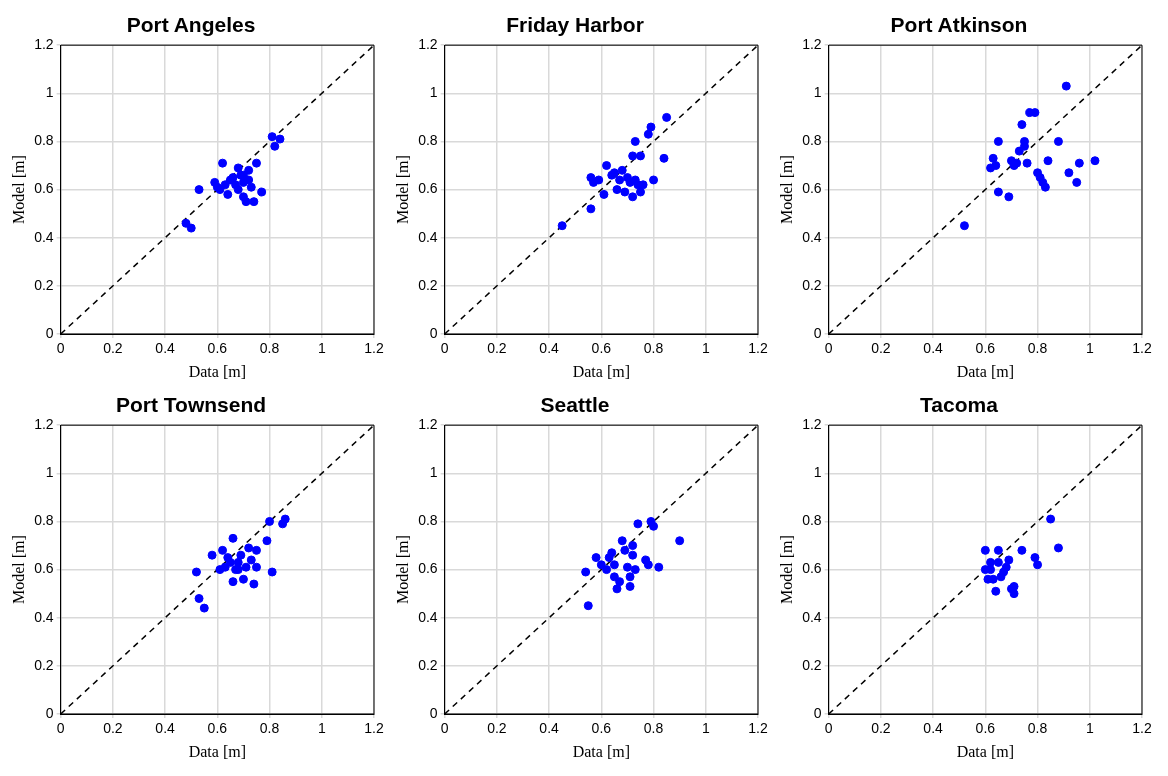  I want to click on chart-title: Friday Harbor, so click(575, 25).